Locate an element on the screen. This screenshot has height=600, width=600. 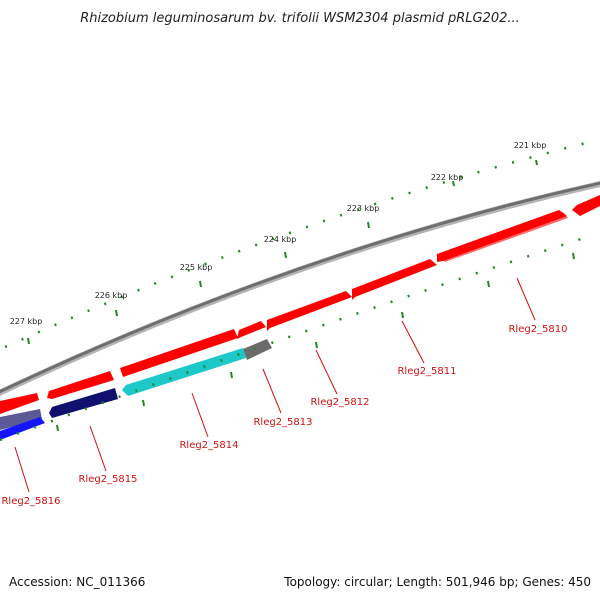
gene-label-rleg2-5811: Rleg2_5811 is located at coordinates (426, 371).